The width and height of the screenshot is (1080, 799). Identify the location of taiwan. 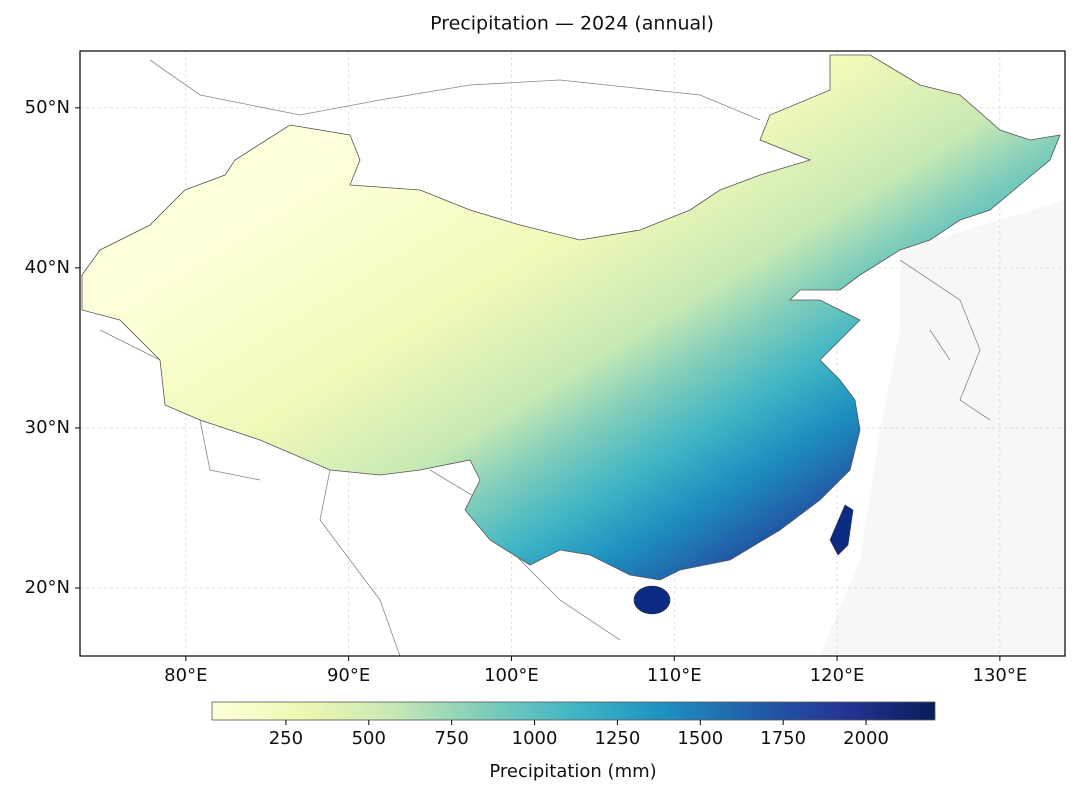
(841, 530).